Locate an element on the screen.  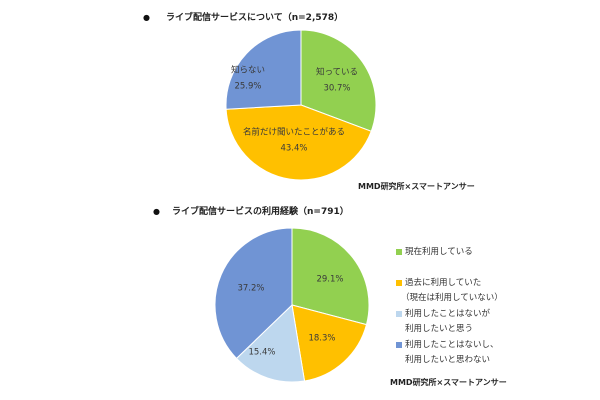
chart1-title: ライブ配信サービスについて（n=2,578） is located at coordinates (255, 18).